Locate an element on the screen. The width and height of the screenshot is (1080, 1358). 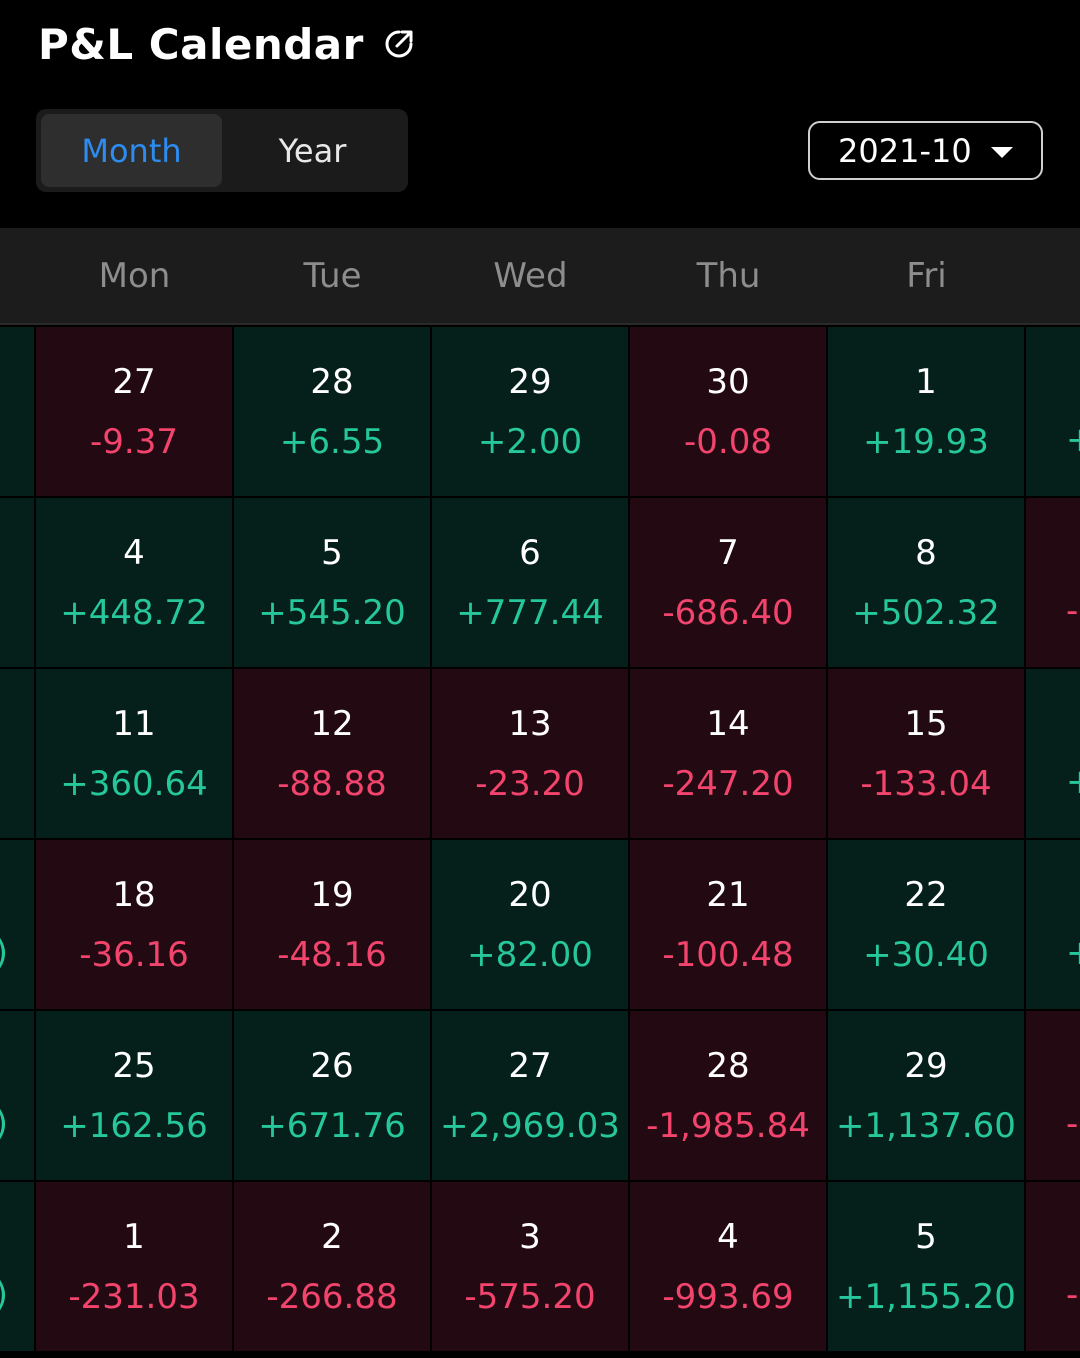
day-cell: 22 +30.40 is located at coordinates (926, 924).